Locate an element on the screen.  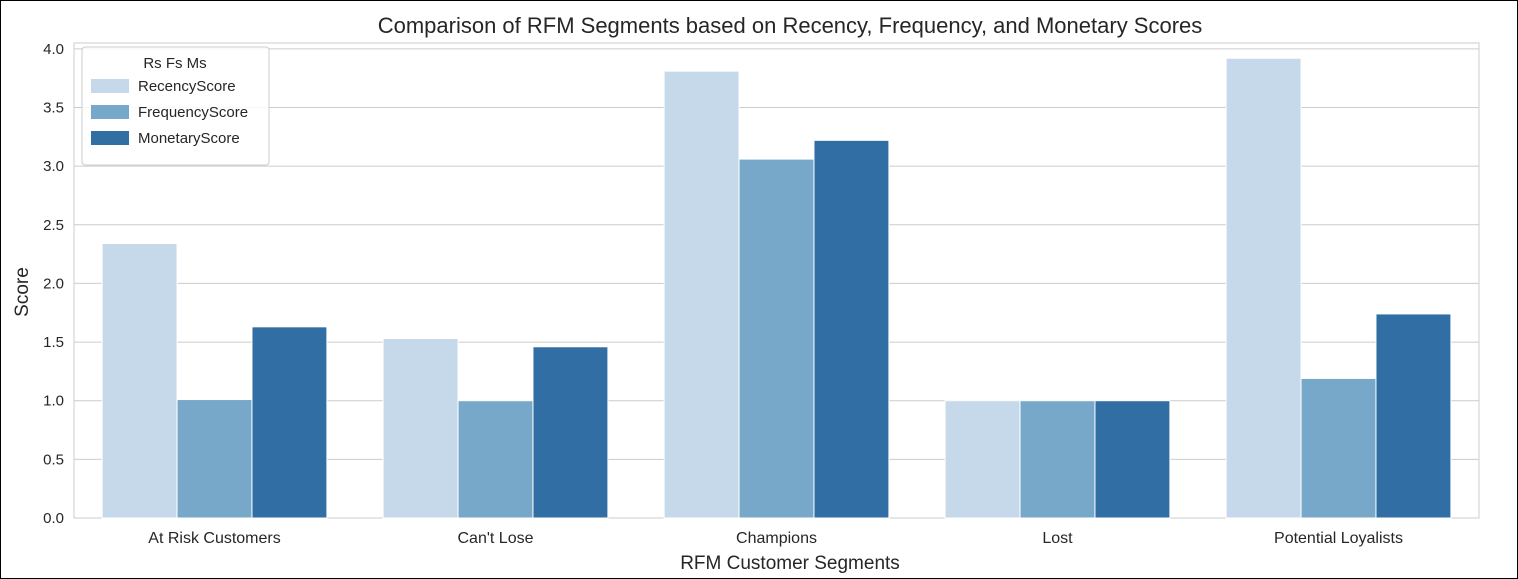
legend-label-monetaryscore: MonetaryScore is located at coordinates (189, 138).